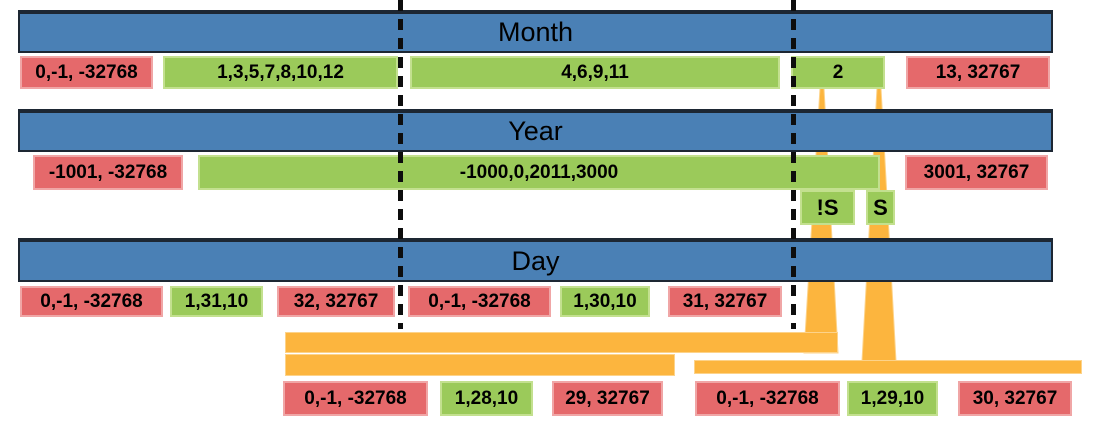 This screenshot has width=1093, height=436. Describe the element at coordinates (838, 72) in the screenshot. I see `month-february-box: 2` at that location.